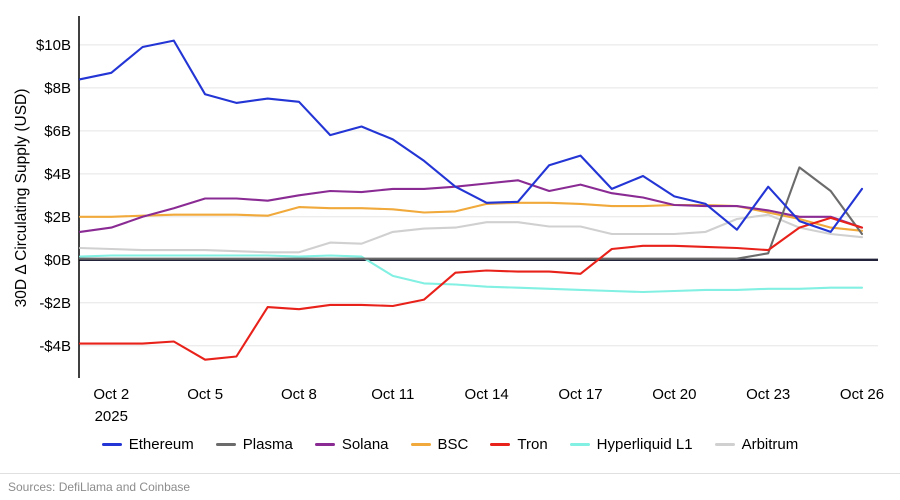  What do you see at coordinates (225, 444) in the screenshot?
I see `legend-swatch-plasma` at bounding box center [225, 444].